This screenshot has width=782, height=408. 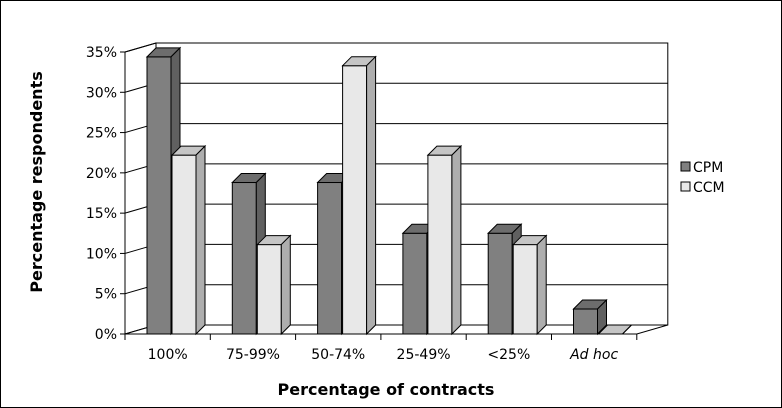 What do you see at coordinates (168, 355) in the screenshot?
I see `x-tick-label-0: 100%` at bounding box center [168, 355].